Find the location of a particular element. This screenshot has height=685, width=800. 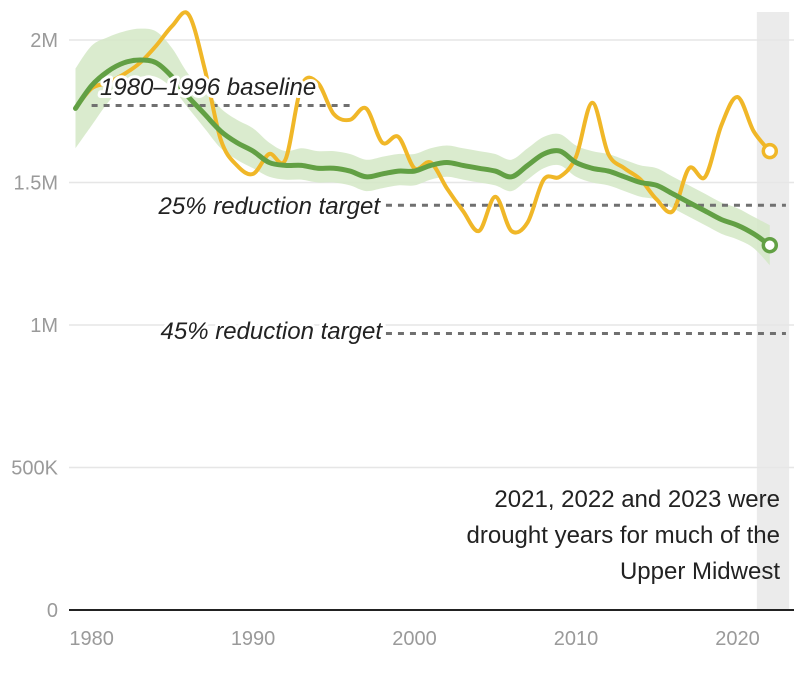

reference-label-2: 25% reduction target is located at coordinates (270, 206).